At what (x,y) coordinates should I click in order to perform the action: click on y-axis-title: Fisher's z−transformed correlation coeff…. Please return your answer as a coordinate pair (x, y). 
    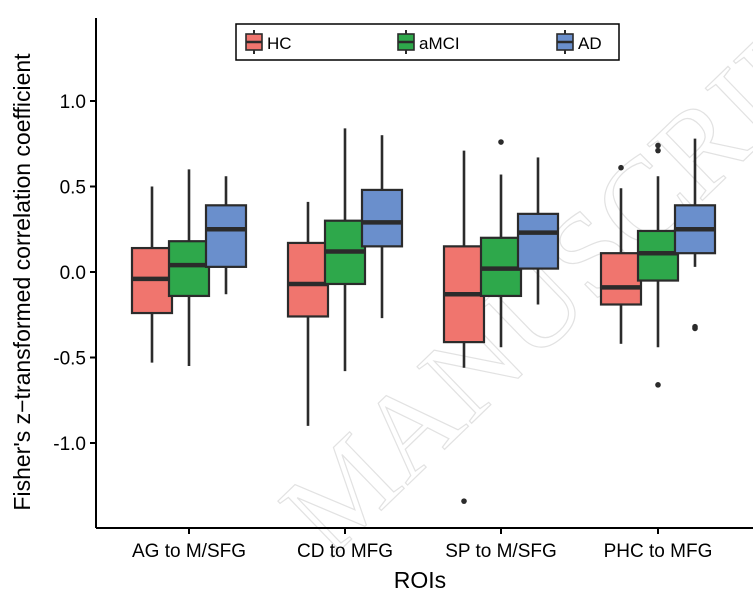
    Looking at the image, I should click on (22, 282).